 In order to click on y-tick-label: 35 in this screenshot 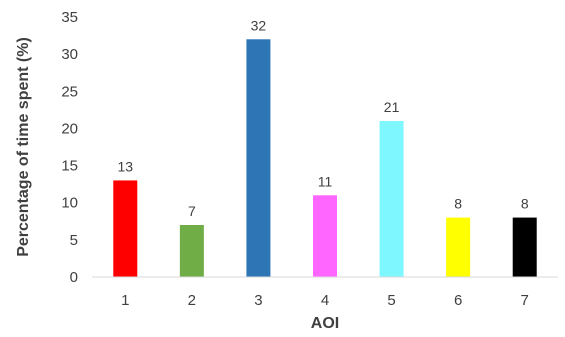, I will do `click(69, 17)`.